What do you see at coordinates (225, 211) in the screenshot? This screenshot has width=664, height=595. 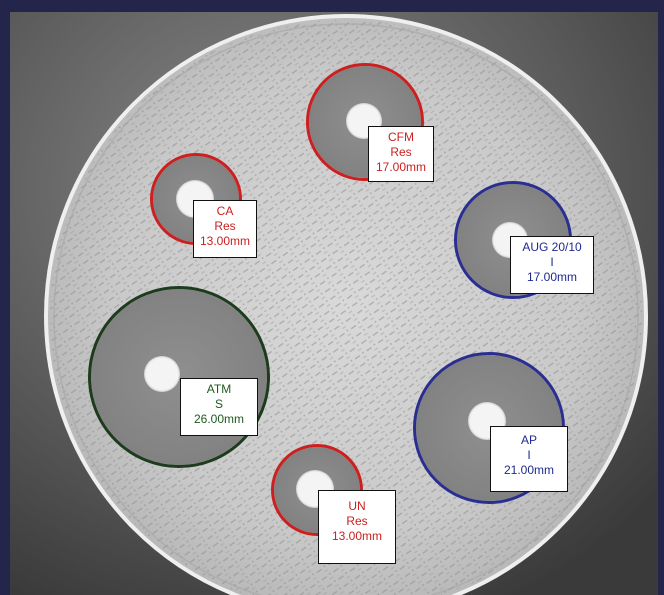 I see `antibiotic-code: CA` at bounding box center [225, 211].